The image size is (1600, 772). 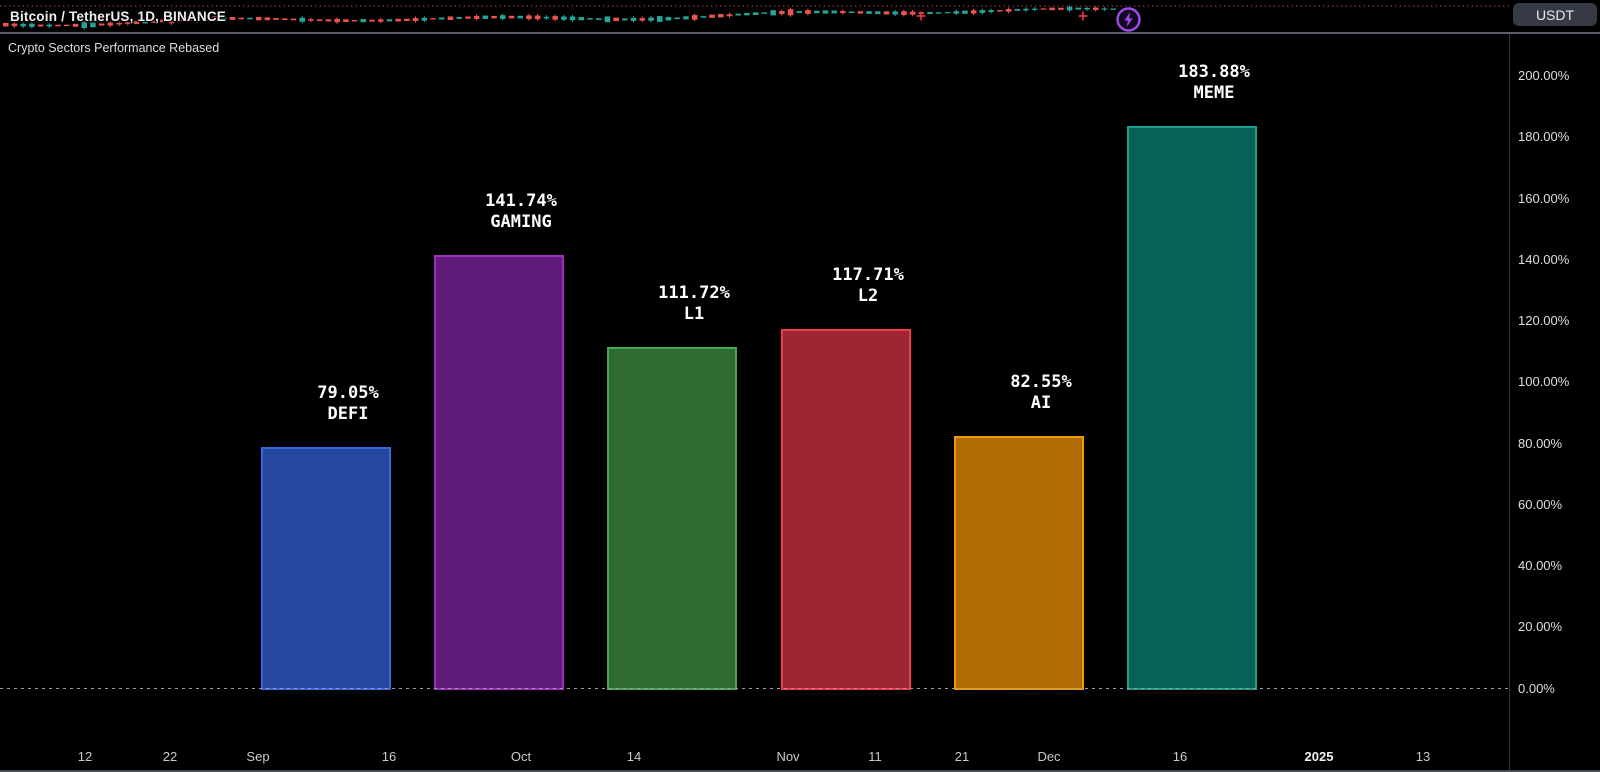 What do you see at coordinates (1544, 259) in the screenshot?
I see `price-axis-tick: 140.00%` at bounding box center [1544, 259].